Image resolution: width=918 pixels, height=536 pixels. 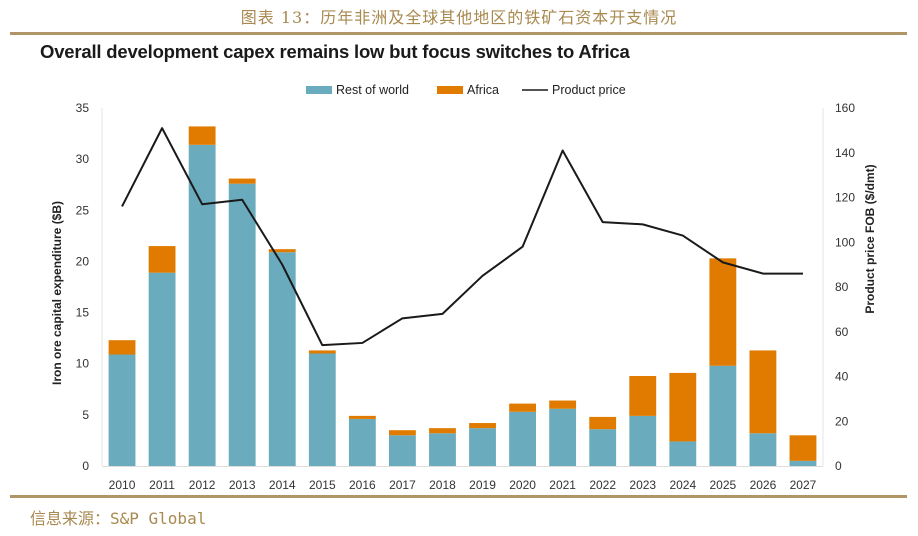 I want to click on y2-tick-label: 40, so click(x=842, y=377).